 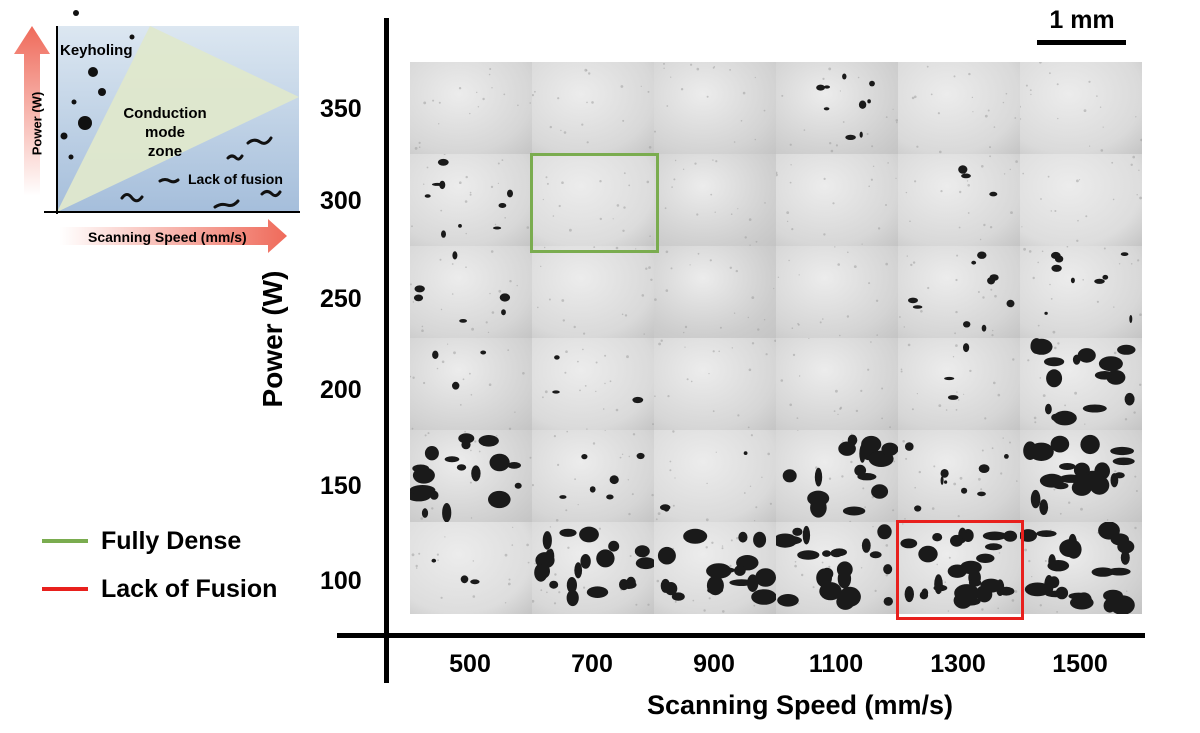 What do you see at coordinates (470, 664) in the screenshot?
I see `x-tick-500: 500` at bounding box center [470, 664].